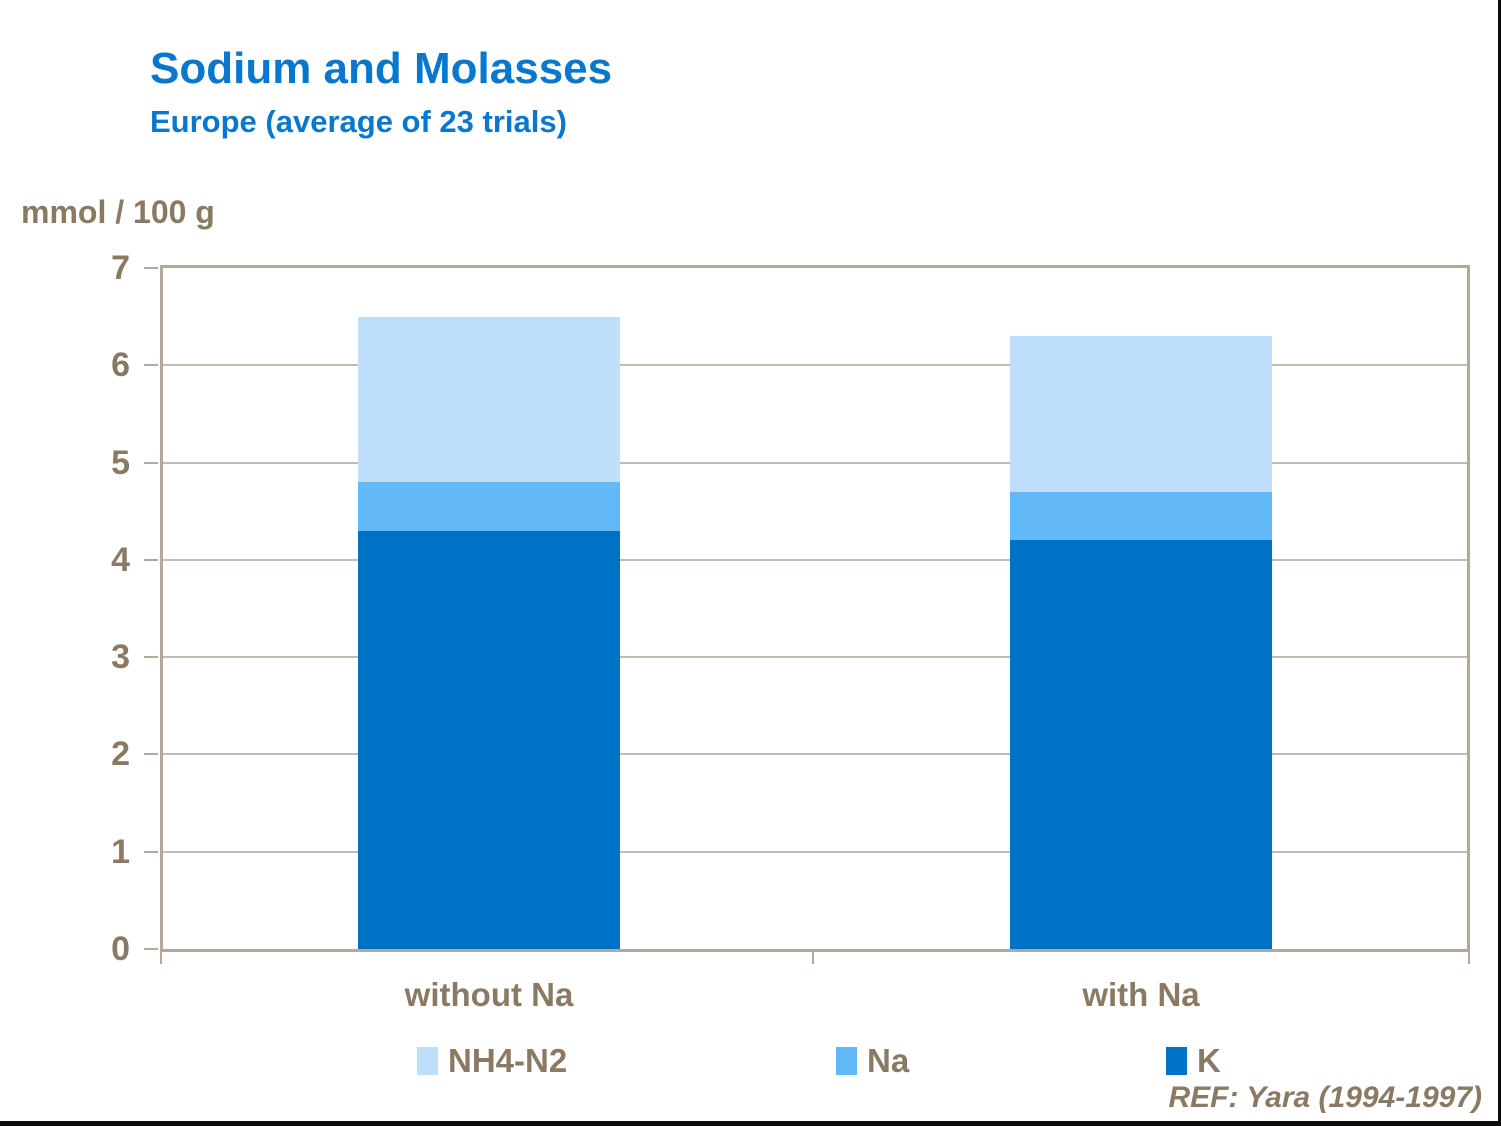  What do you see at coordinates (815, 851) in the screenshot?
I see `gridline-y1` at bounding box center [815, 851].